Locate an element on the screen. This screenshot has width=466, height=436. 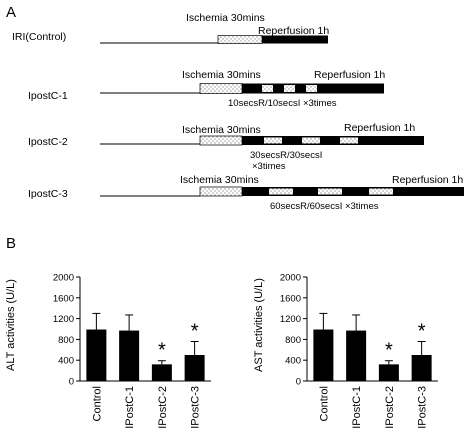
ast-y-axis-label: AST activities (U/L) is located at coordinates (259, 325).